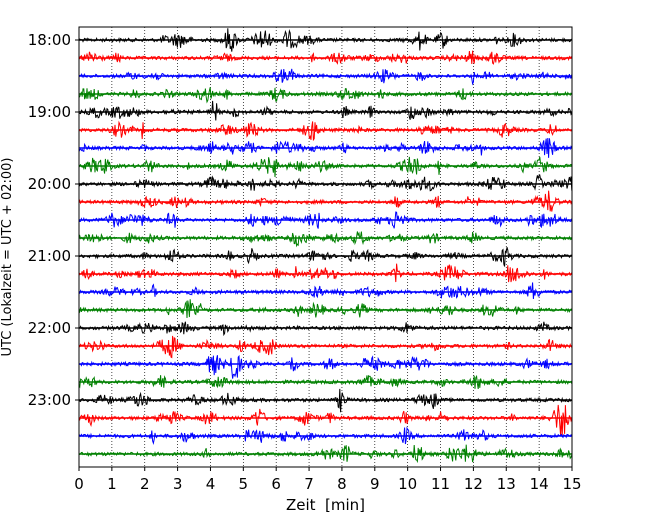 The image size is (650, 520). I want to click on y-axis-label: UTC (Lokalzeit = UTC + 02:00), so click(7, 257).